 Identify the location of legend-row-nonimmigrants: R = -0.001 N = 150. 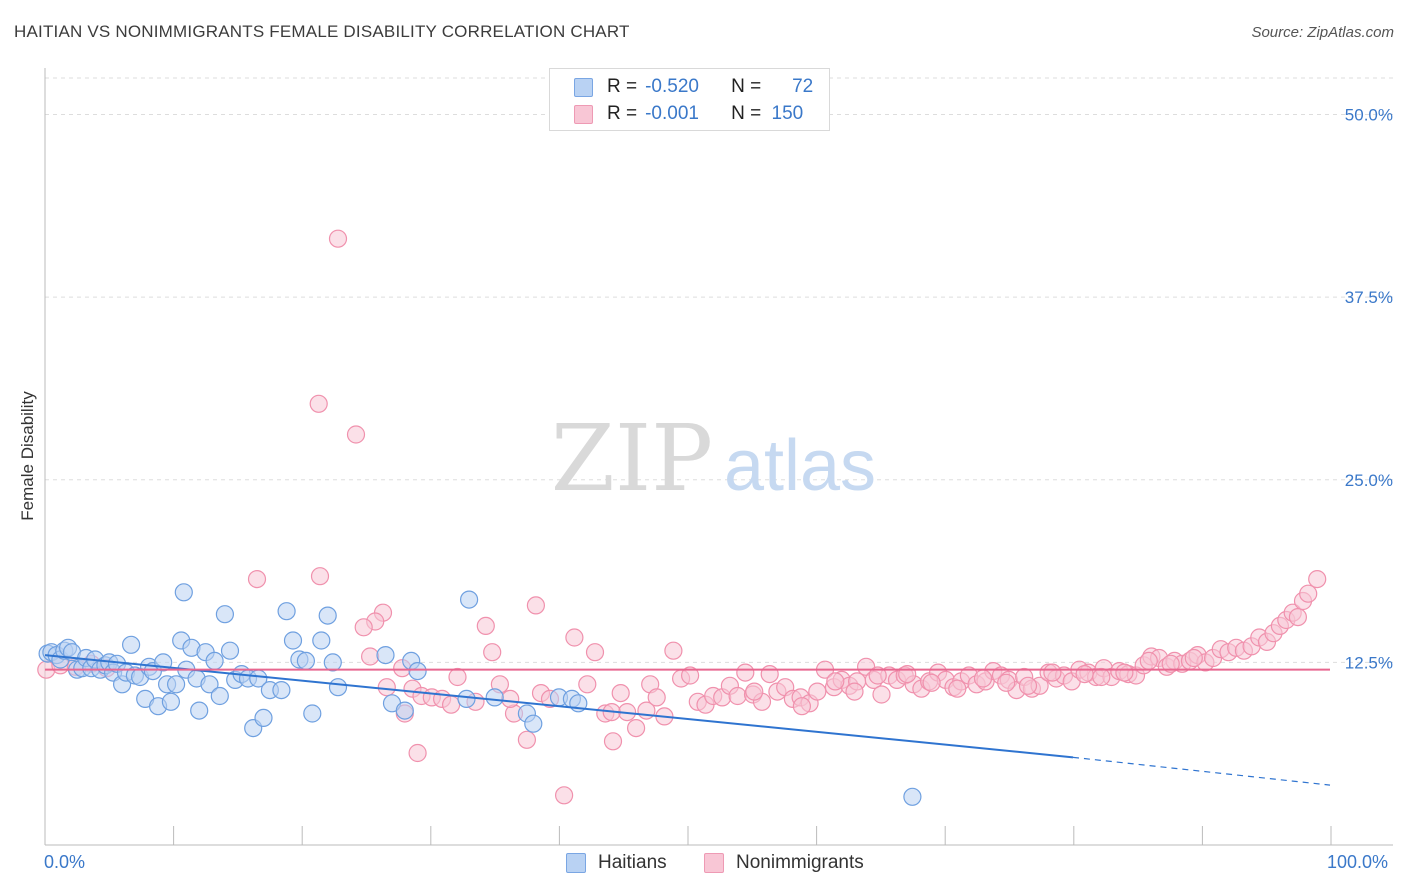
(676, 114).